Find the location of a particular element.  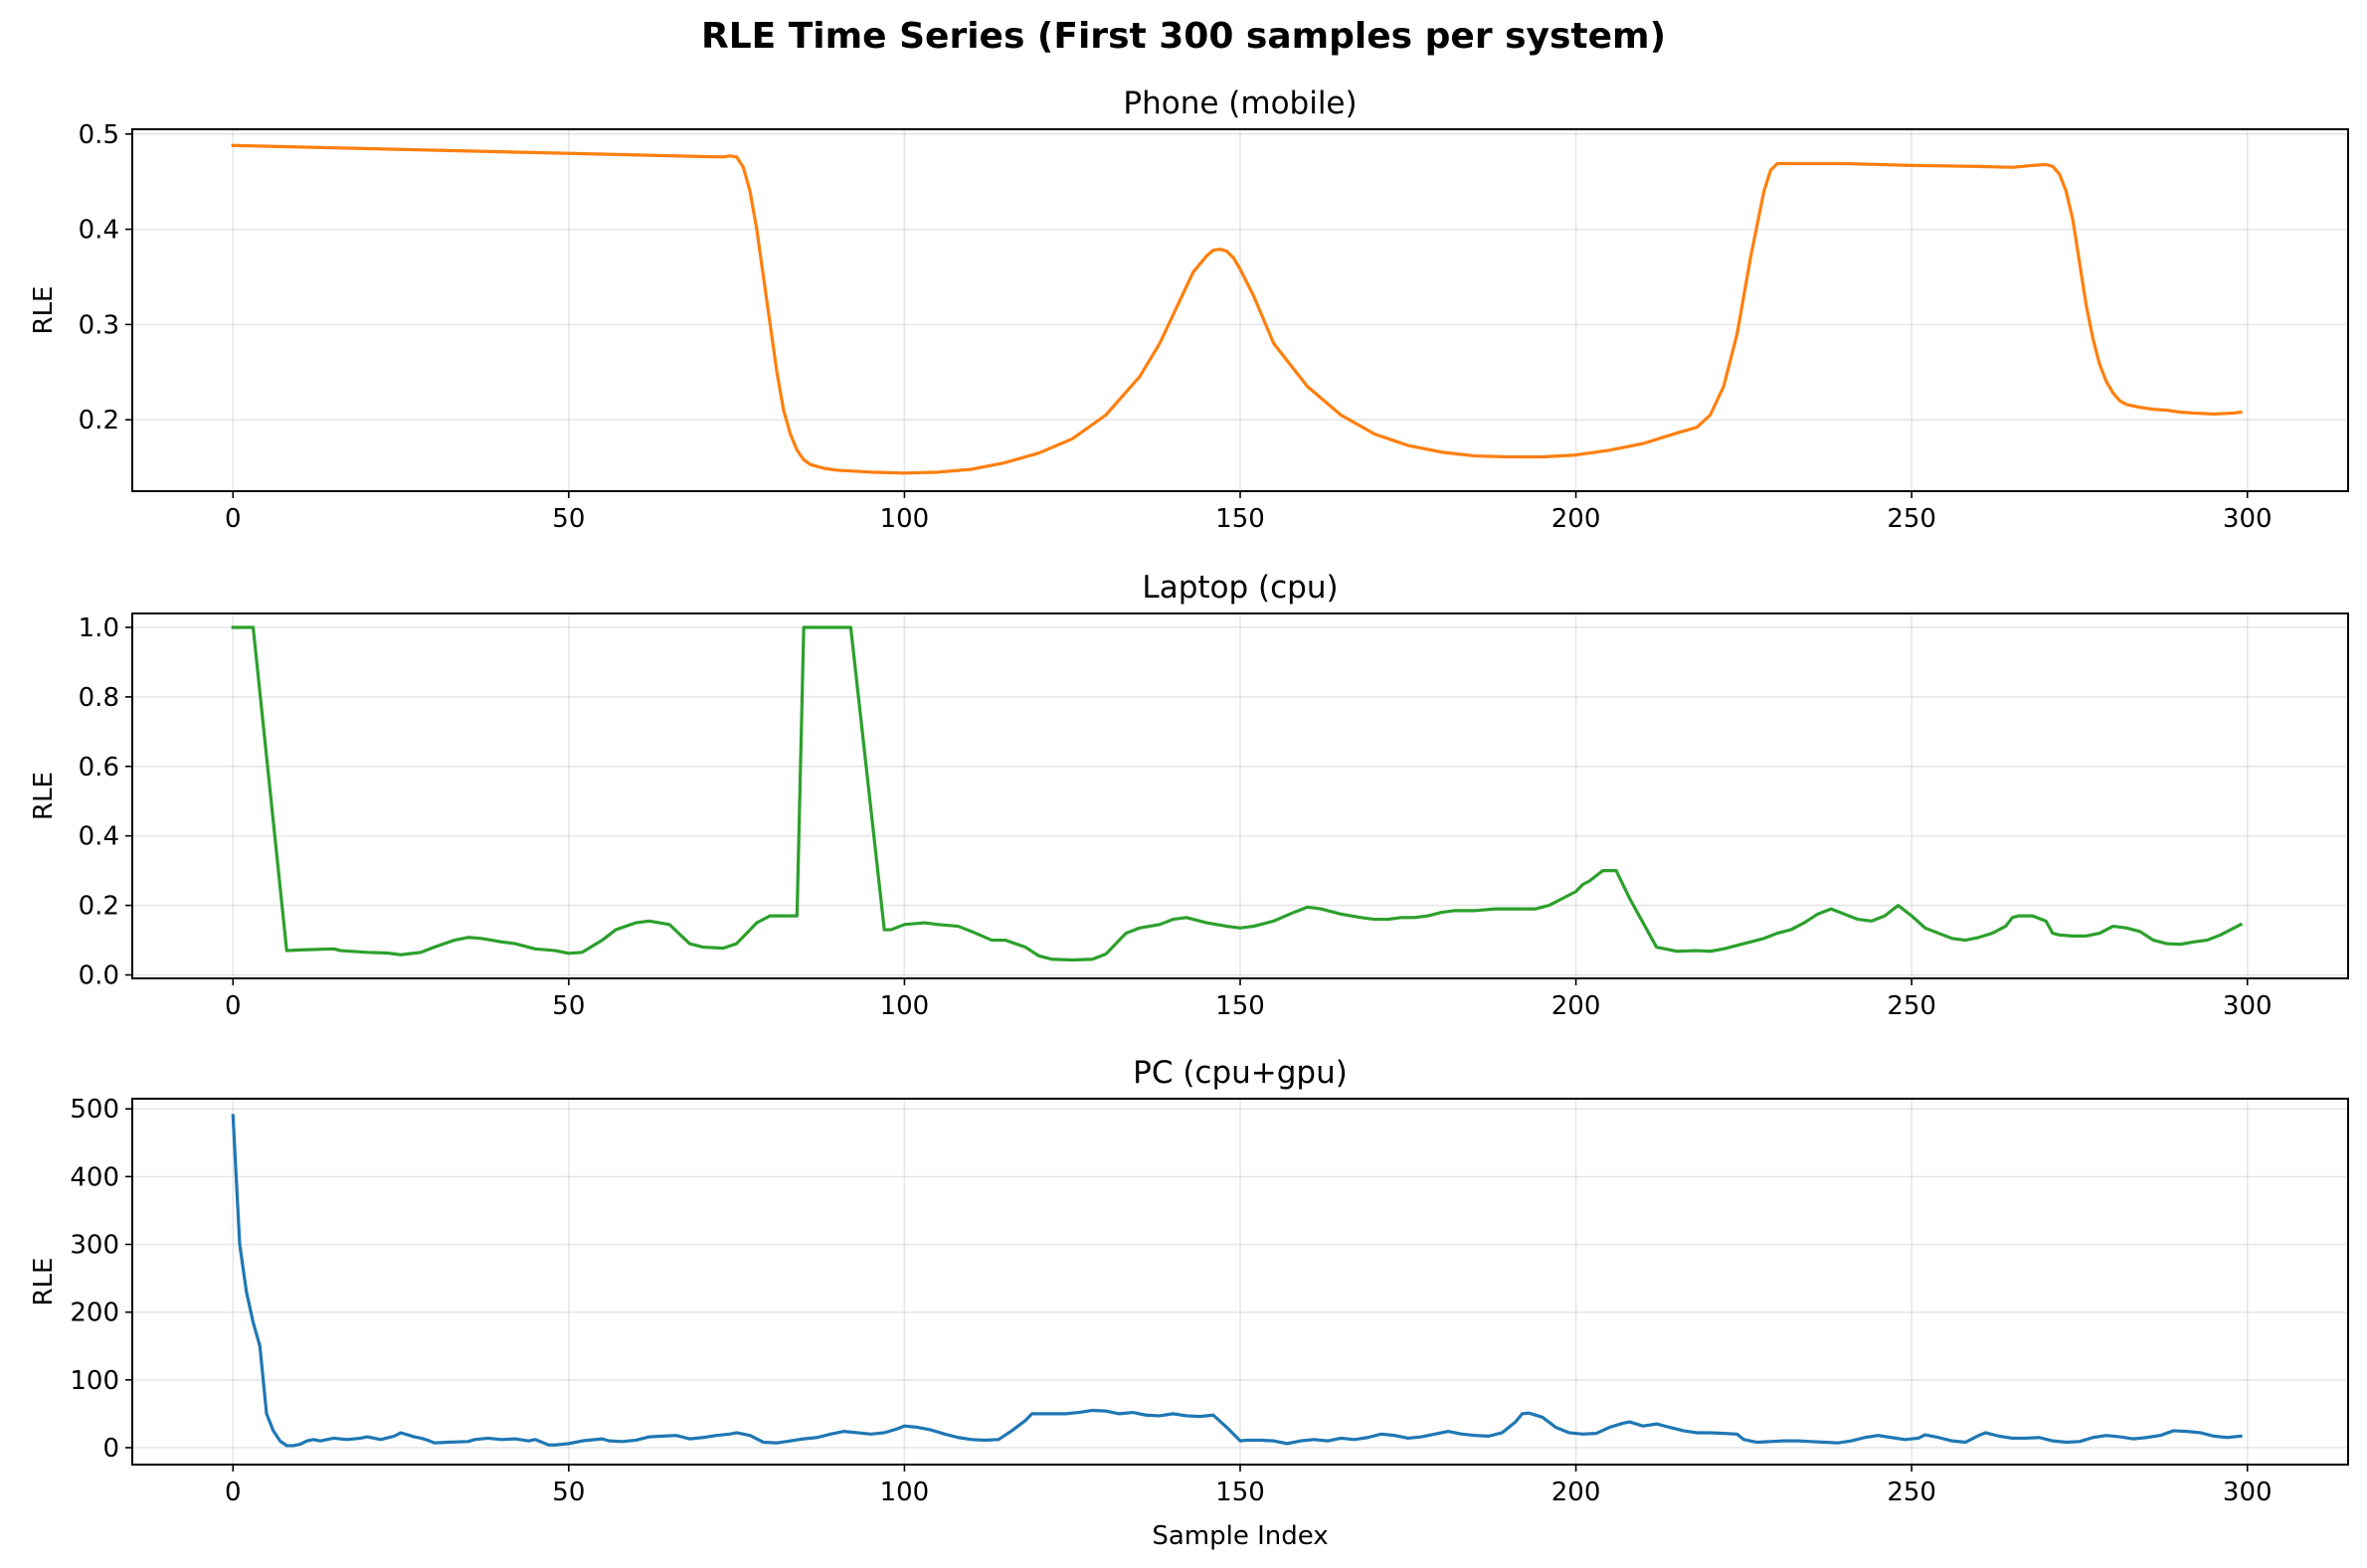

pc-xtick-label-3: 150 is located at coordinates (1240, 1492).